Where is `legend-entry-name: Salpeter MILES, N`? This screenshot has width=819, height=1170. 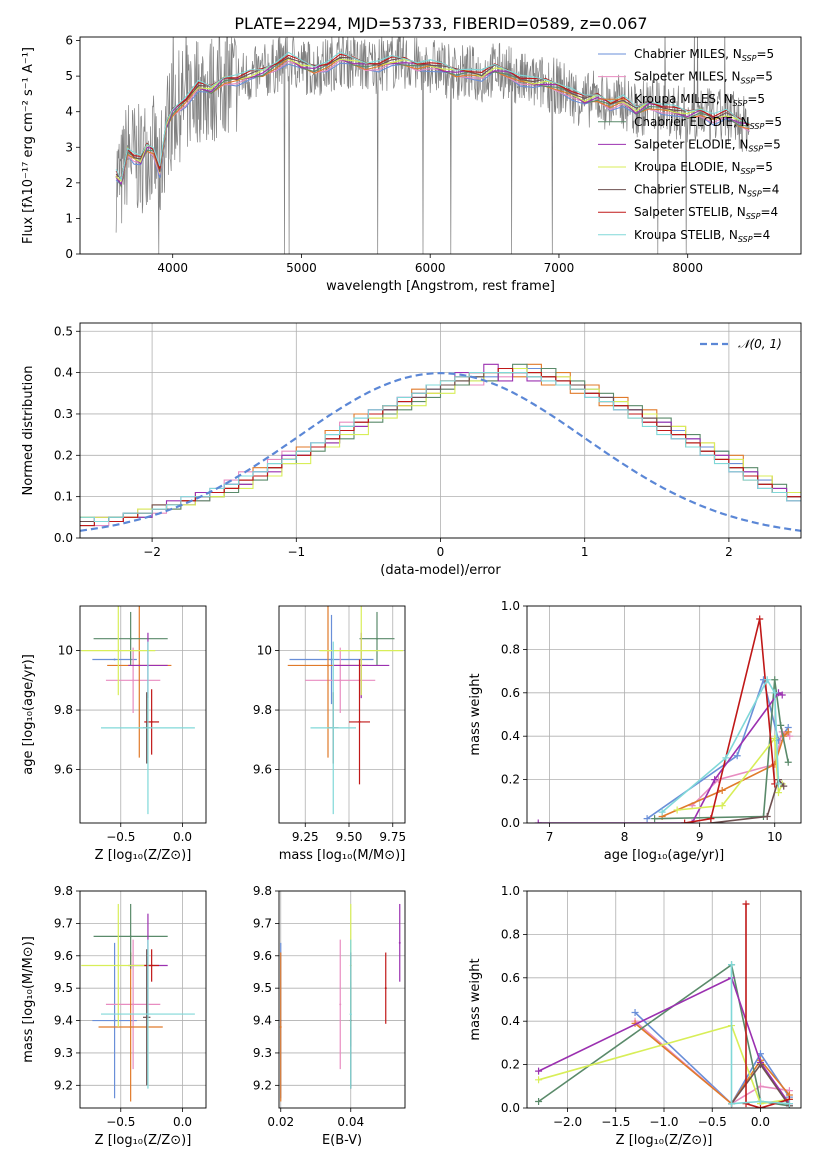
legend-entry-name: Salpeter MILES, N is located at coordinates (687, 77).